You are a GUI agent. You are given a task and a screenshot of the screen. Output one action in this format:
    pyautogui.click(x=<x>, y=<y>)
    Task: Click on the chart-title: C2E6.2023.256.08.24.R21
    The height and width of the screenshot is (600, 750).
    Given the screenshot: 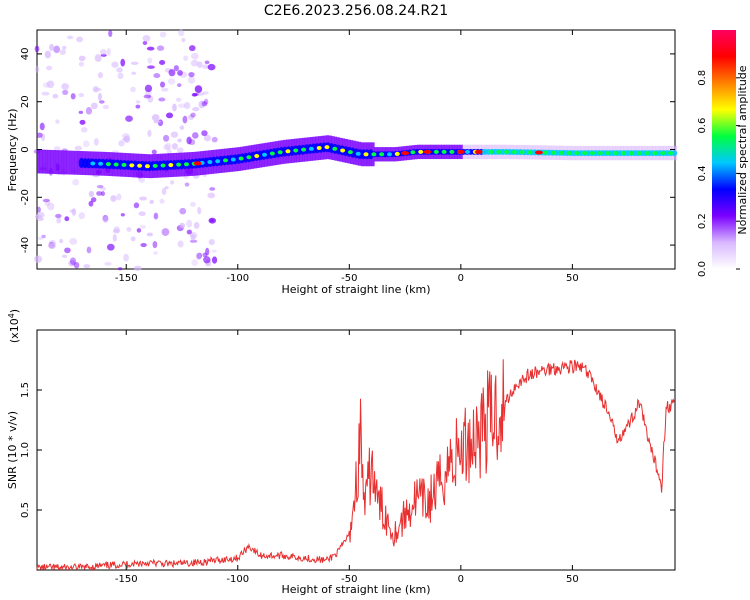 What is the action you would take?
    pyautogui.click(x=356, y=11)
    